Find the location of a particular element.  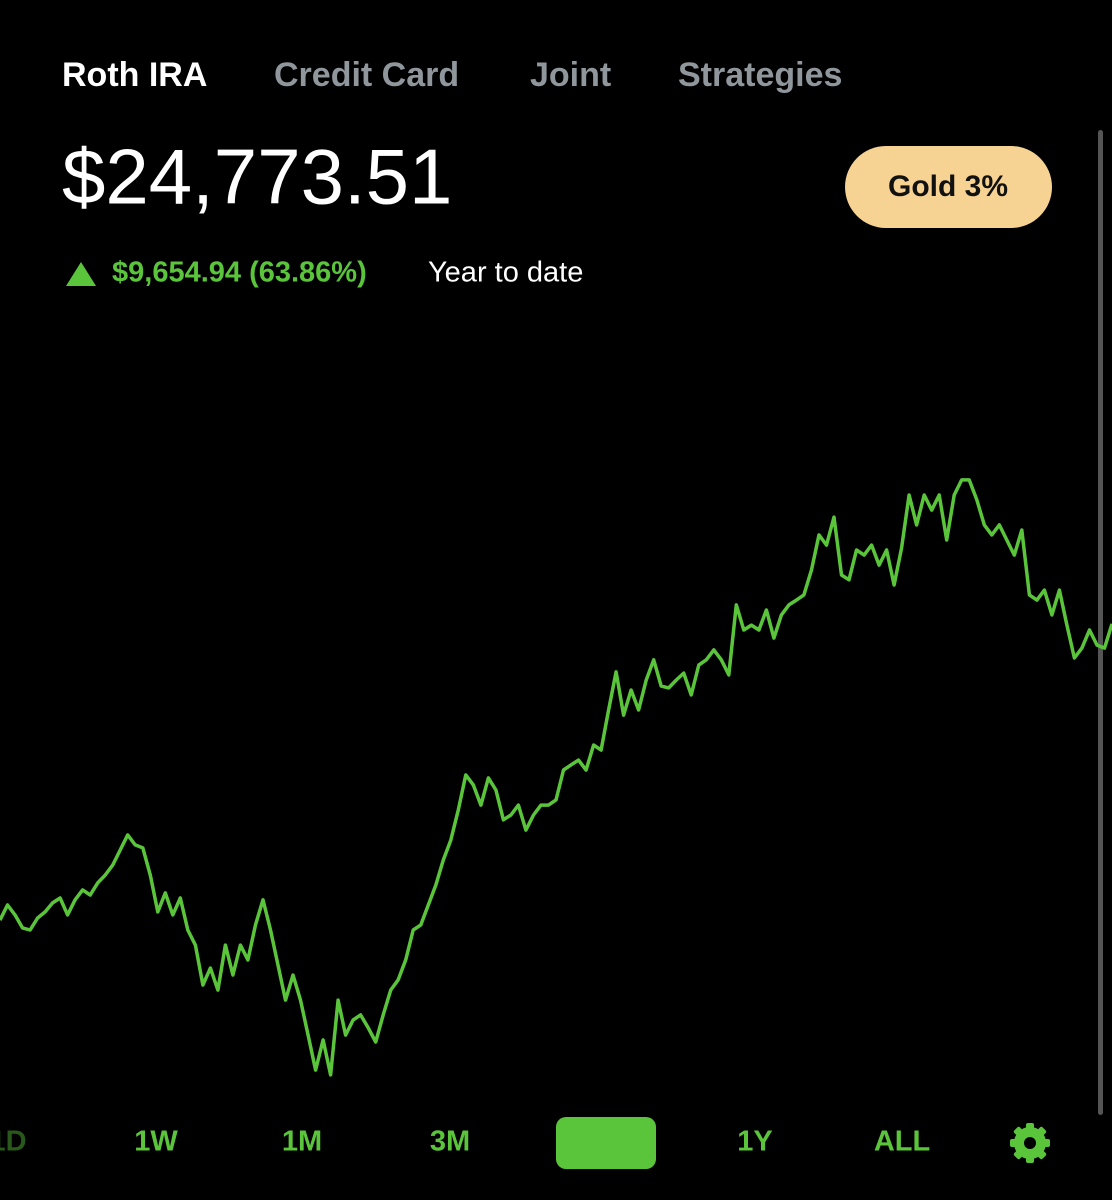

badge-bg is located at coordinates (948, 187).